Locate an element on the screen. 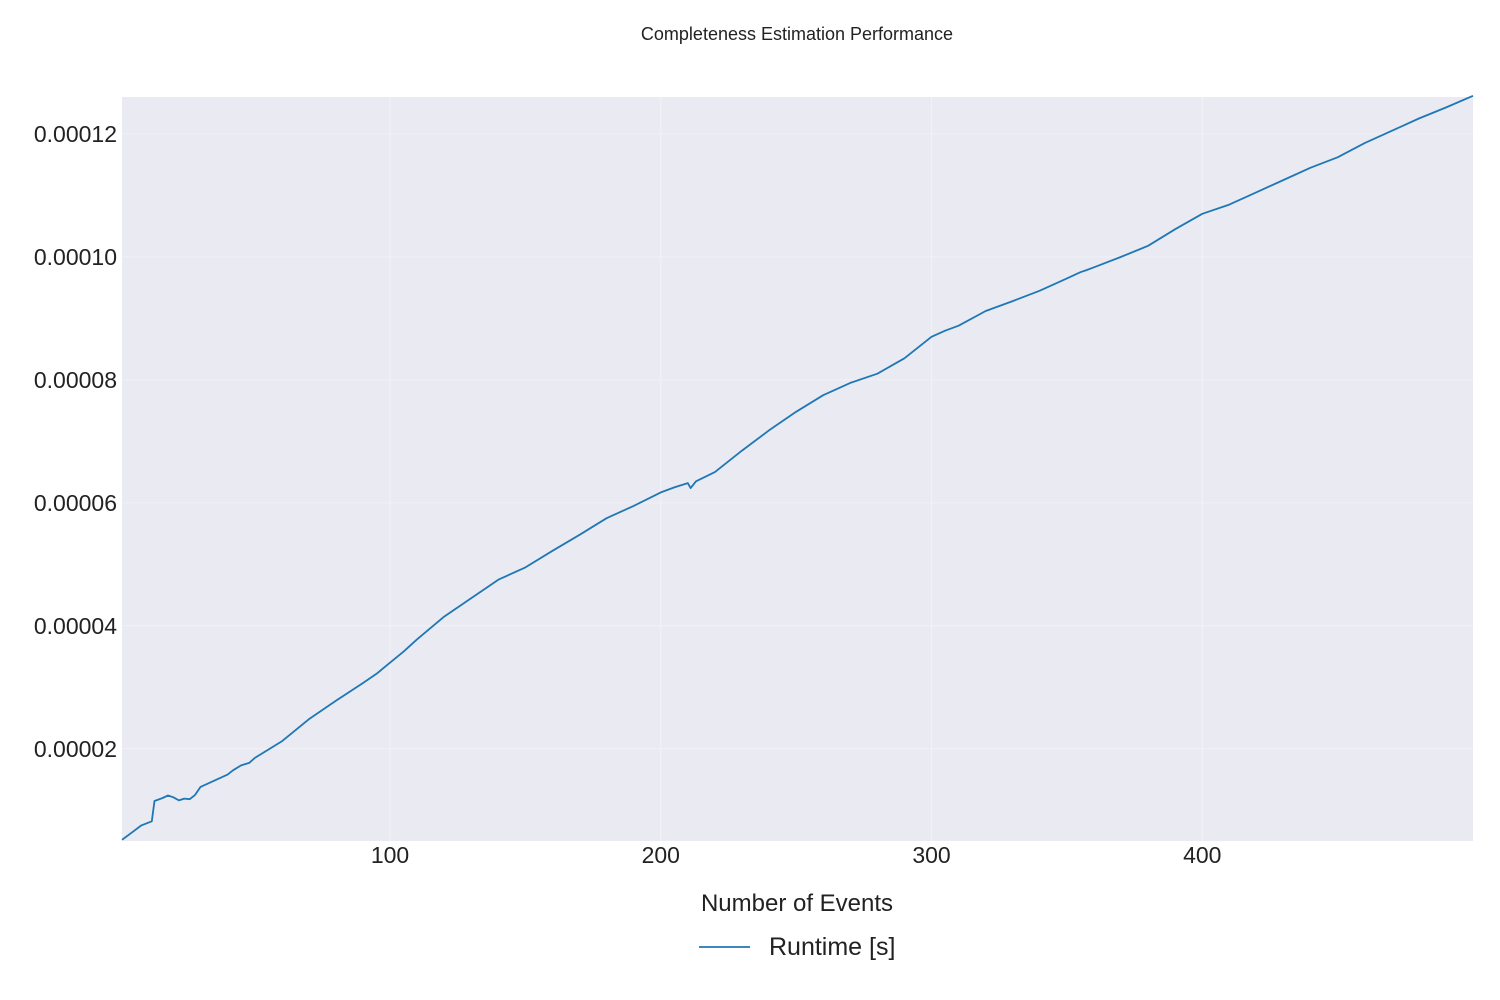  y-tick-label: 0.00006 is located at coordinates (75, 503).